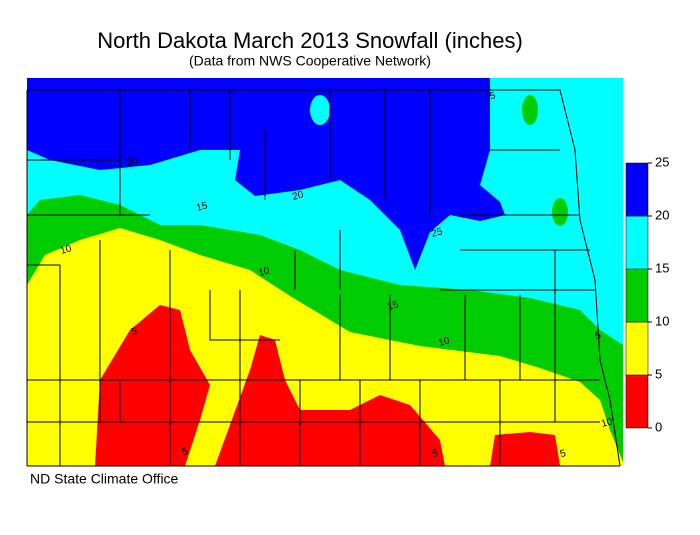  Describe the element at coordinates (662, 267) in the screenshot. I see `legend-tick-label: 15` at that location.